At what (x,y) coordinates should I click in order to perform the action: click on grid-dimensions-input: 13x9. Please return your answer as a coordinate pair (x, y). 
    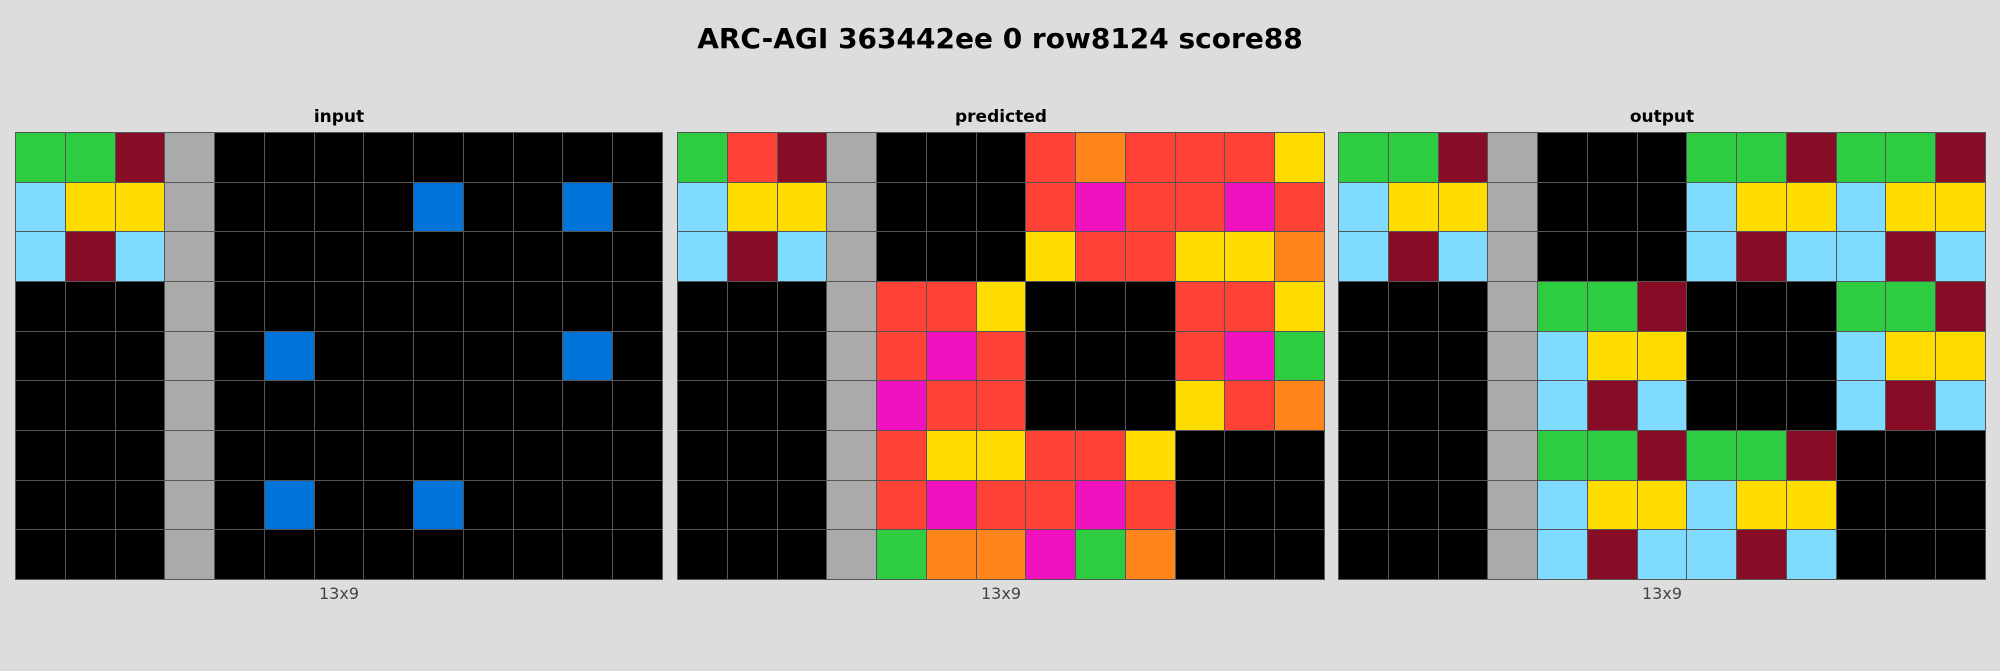
    Looking at the image, I should click on (338, 593).